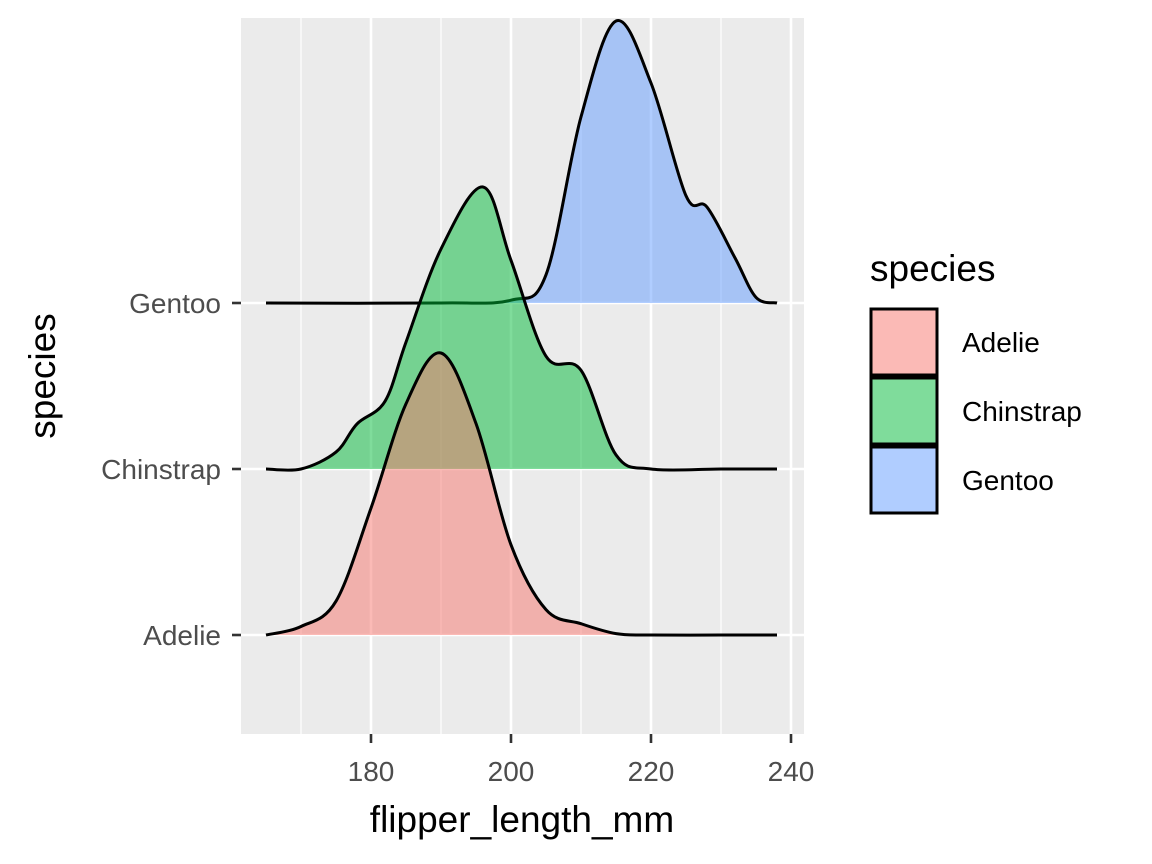  What do you see at coordinates (932, 268) in the screenshot?
I see `legend-title: species` at bounding box center [932, 268].